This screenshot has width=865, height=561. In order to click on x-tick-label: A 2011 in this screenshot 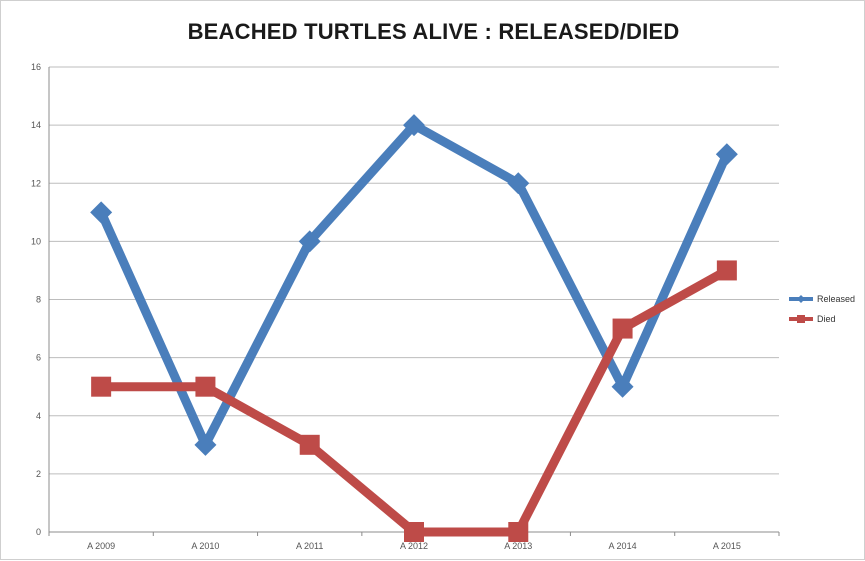, I will do `click(309, 546)`.